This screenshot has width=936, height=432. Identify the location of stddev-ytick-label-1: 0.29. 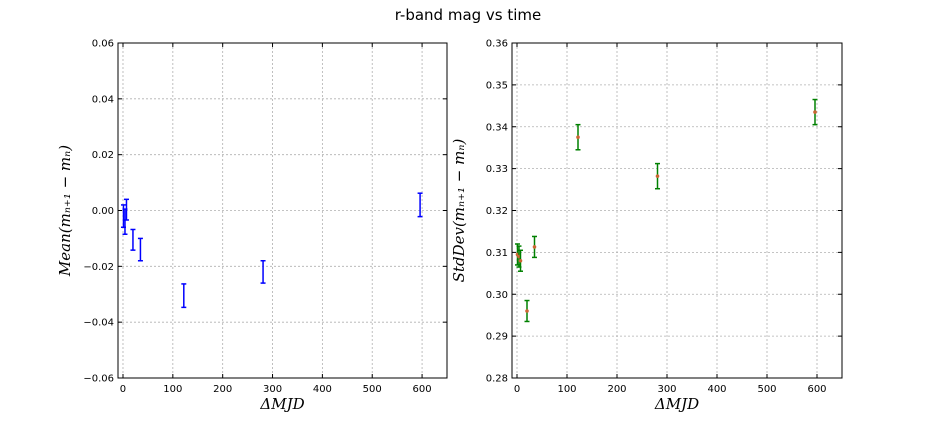
(497, 337).